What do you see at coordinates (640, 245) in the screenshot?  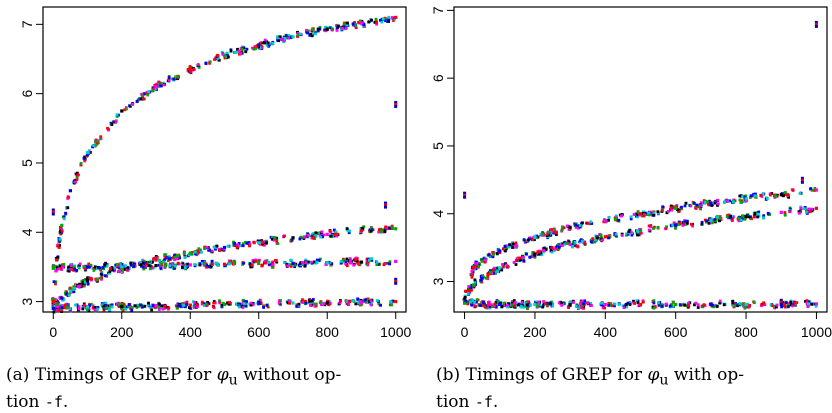 I see `series-1-points` at bounding box center [640, 245].